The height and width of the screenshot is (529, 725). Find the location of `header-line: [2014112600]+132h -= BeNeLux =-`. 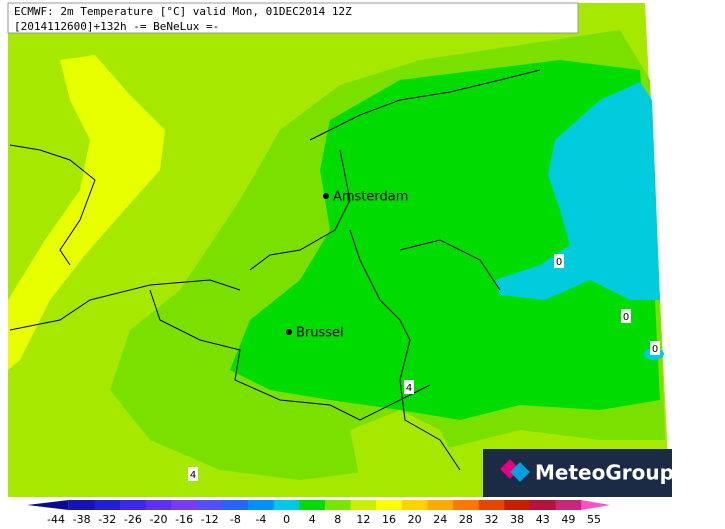

header-line: [2014112600]+132h -= BeNeLux =- is located at coordinates (116, 26).